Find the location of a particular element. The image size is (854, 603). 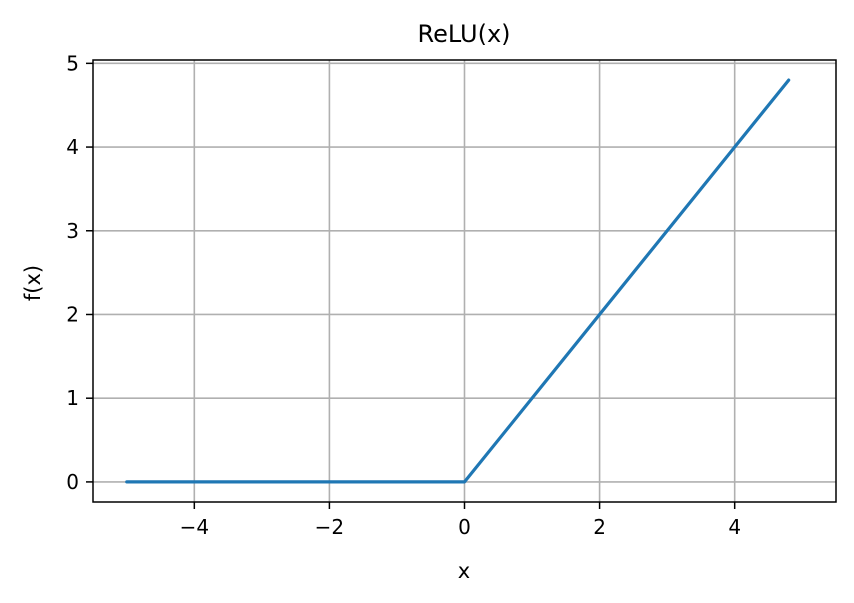

x-tick-label: −4 is located at coordinates (194, 527).